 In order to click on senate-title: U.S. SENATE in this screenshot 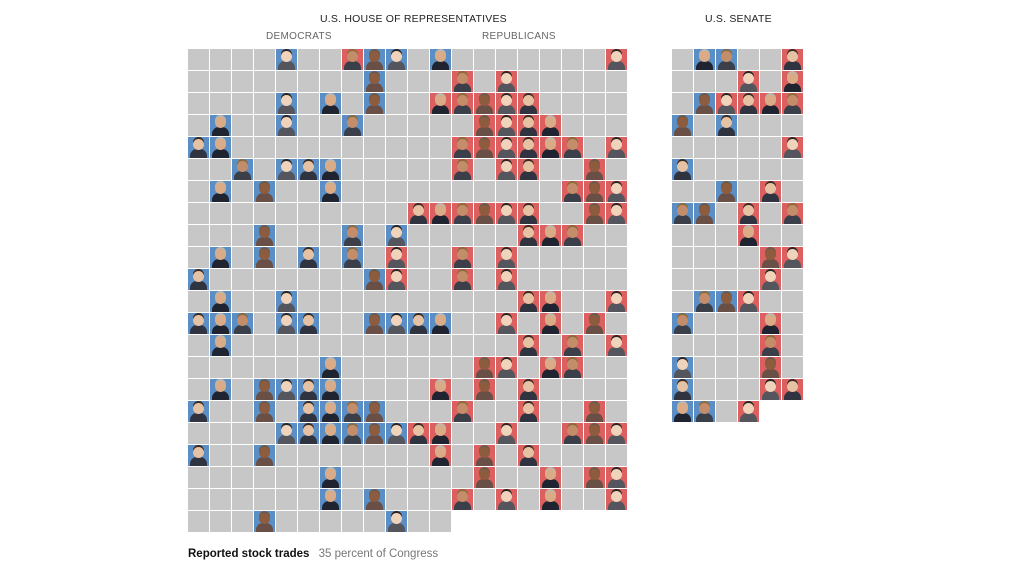, I will do `click(738, 19)`.